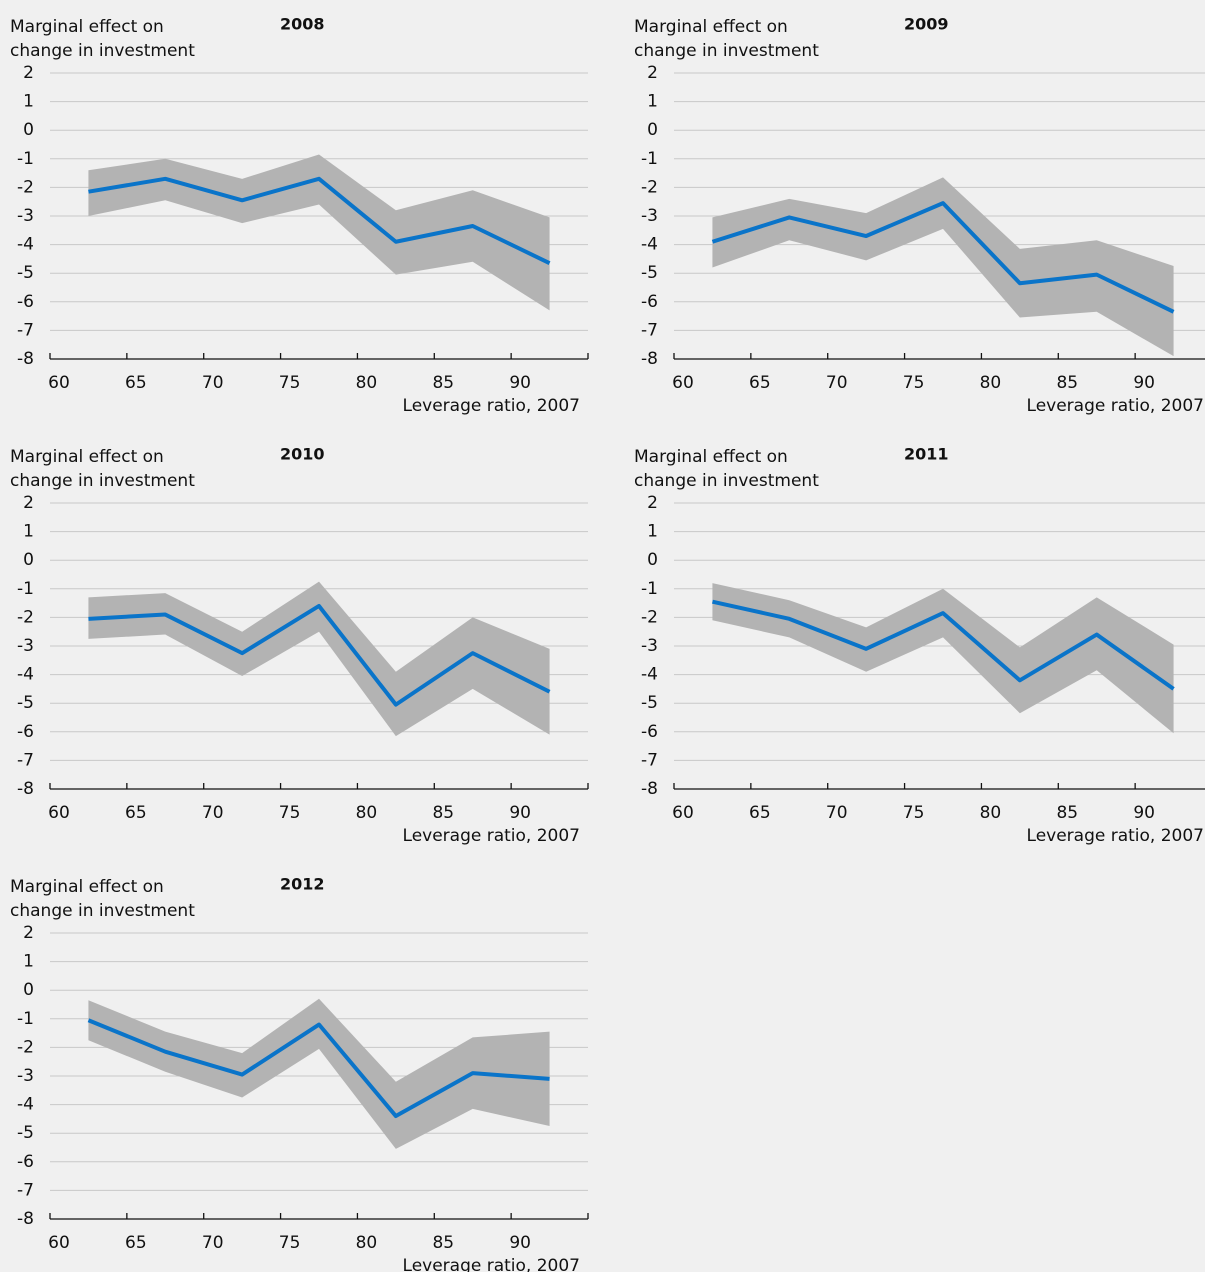 The image size is (1205, 1272). What do you see at coordinates (926, 24) in the screenshot?
I see `chart-title: 2009` at bounding box center [926, 24].